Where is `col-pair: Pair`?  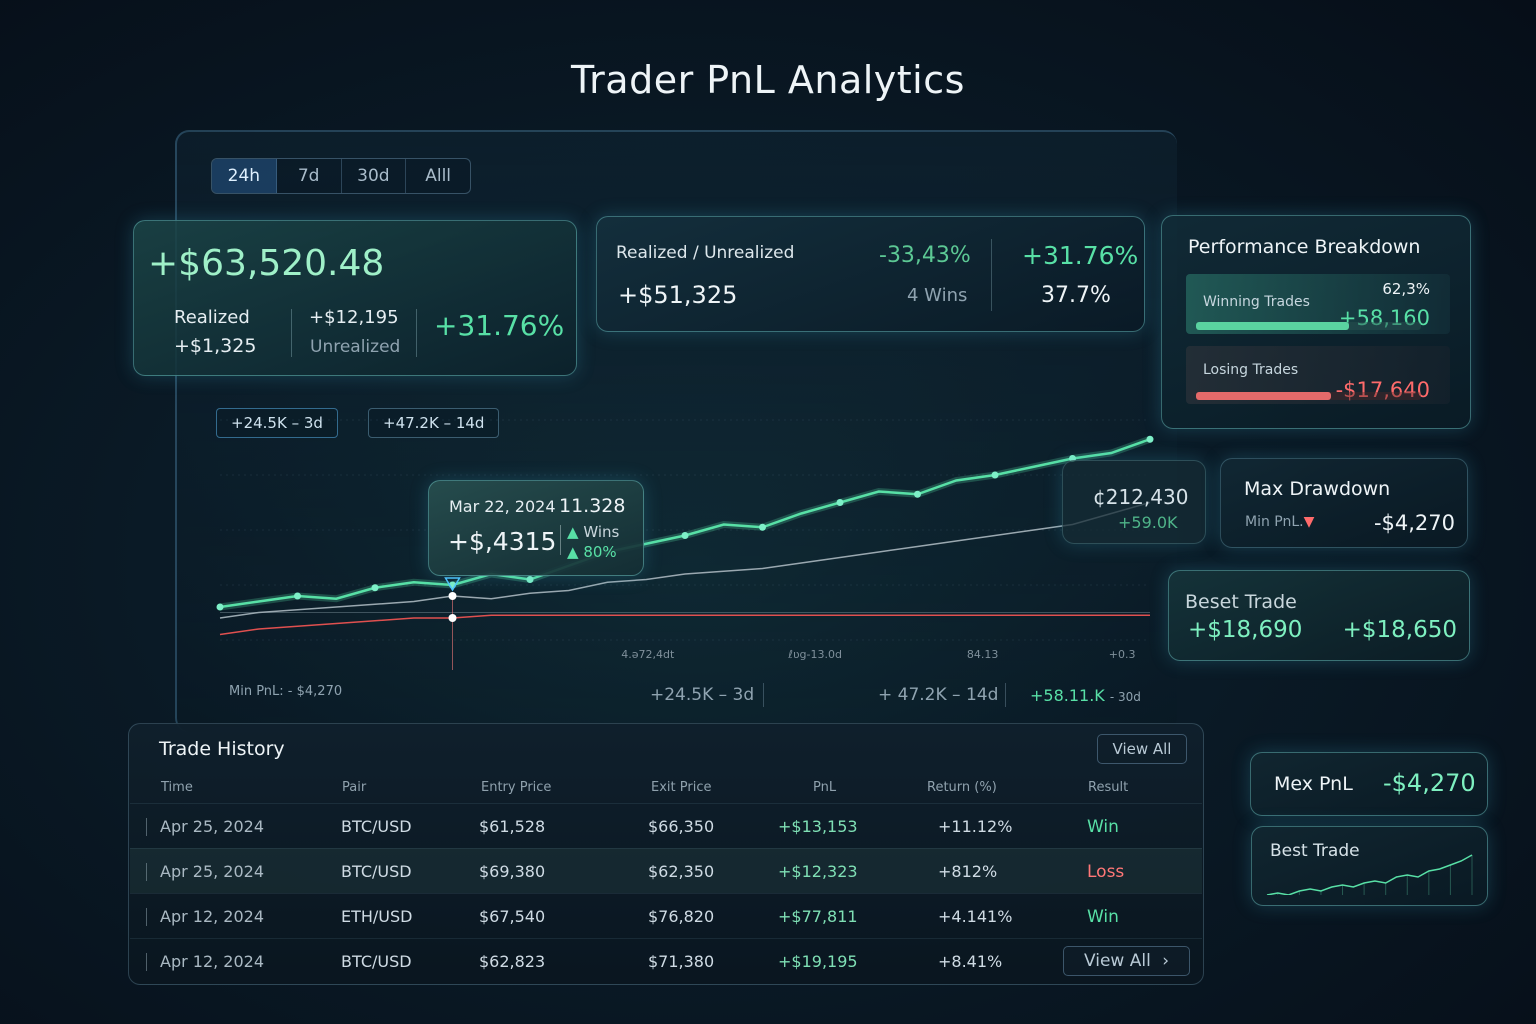
col-pair: Pair is located at coordinates (354, 787).